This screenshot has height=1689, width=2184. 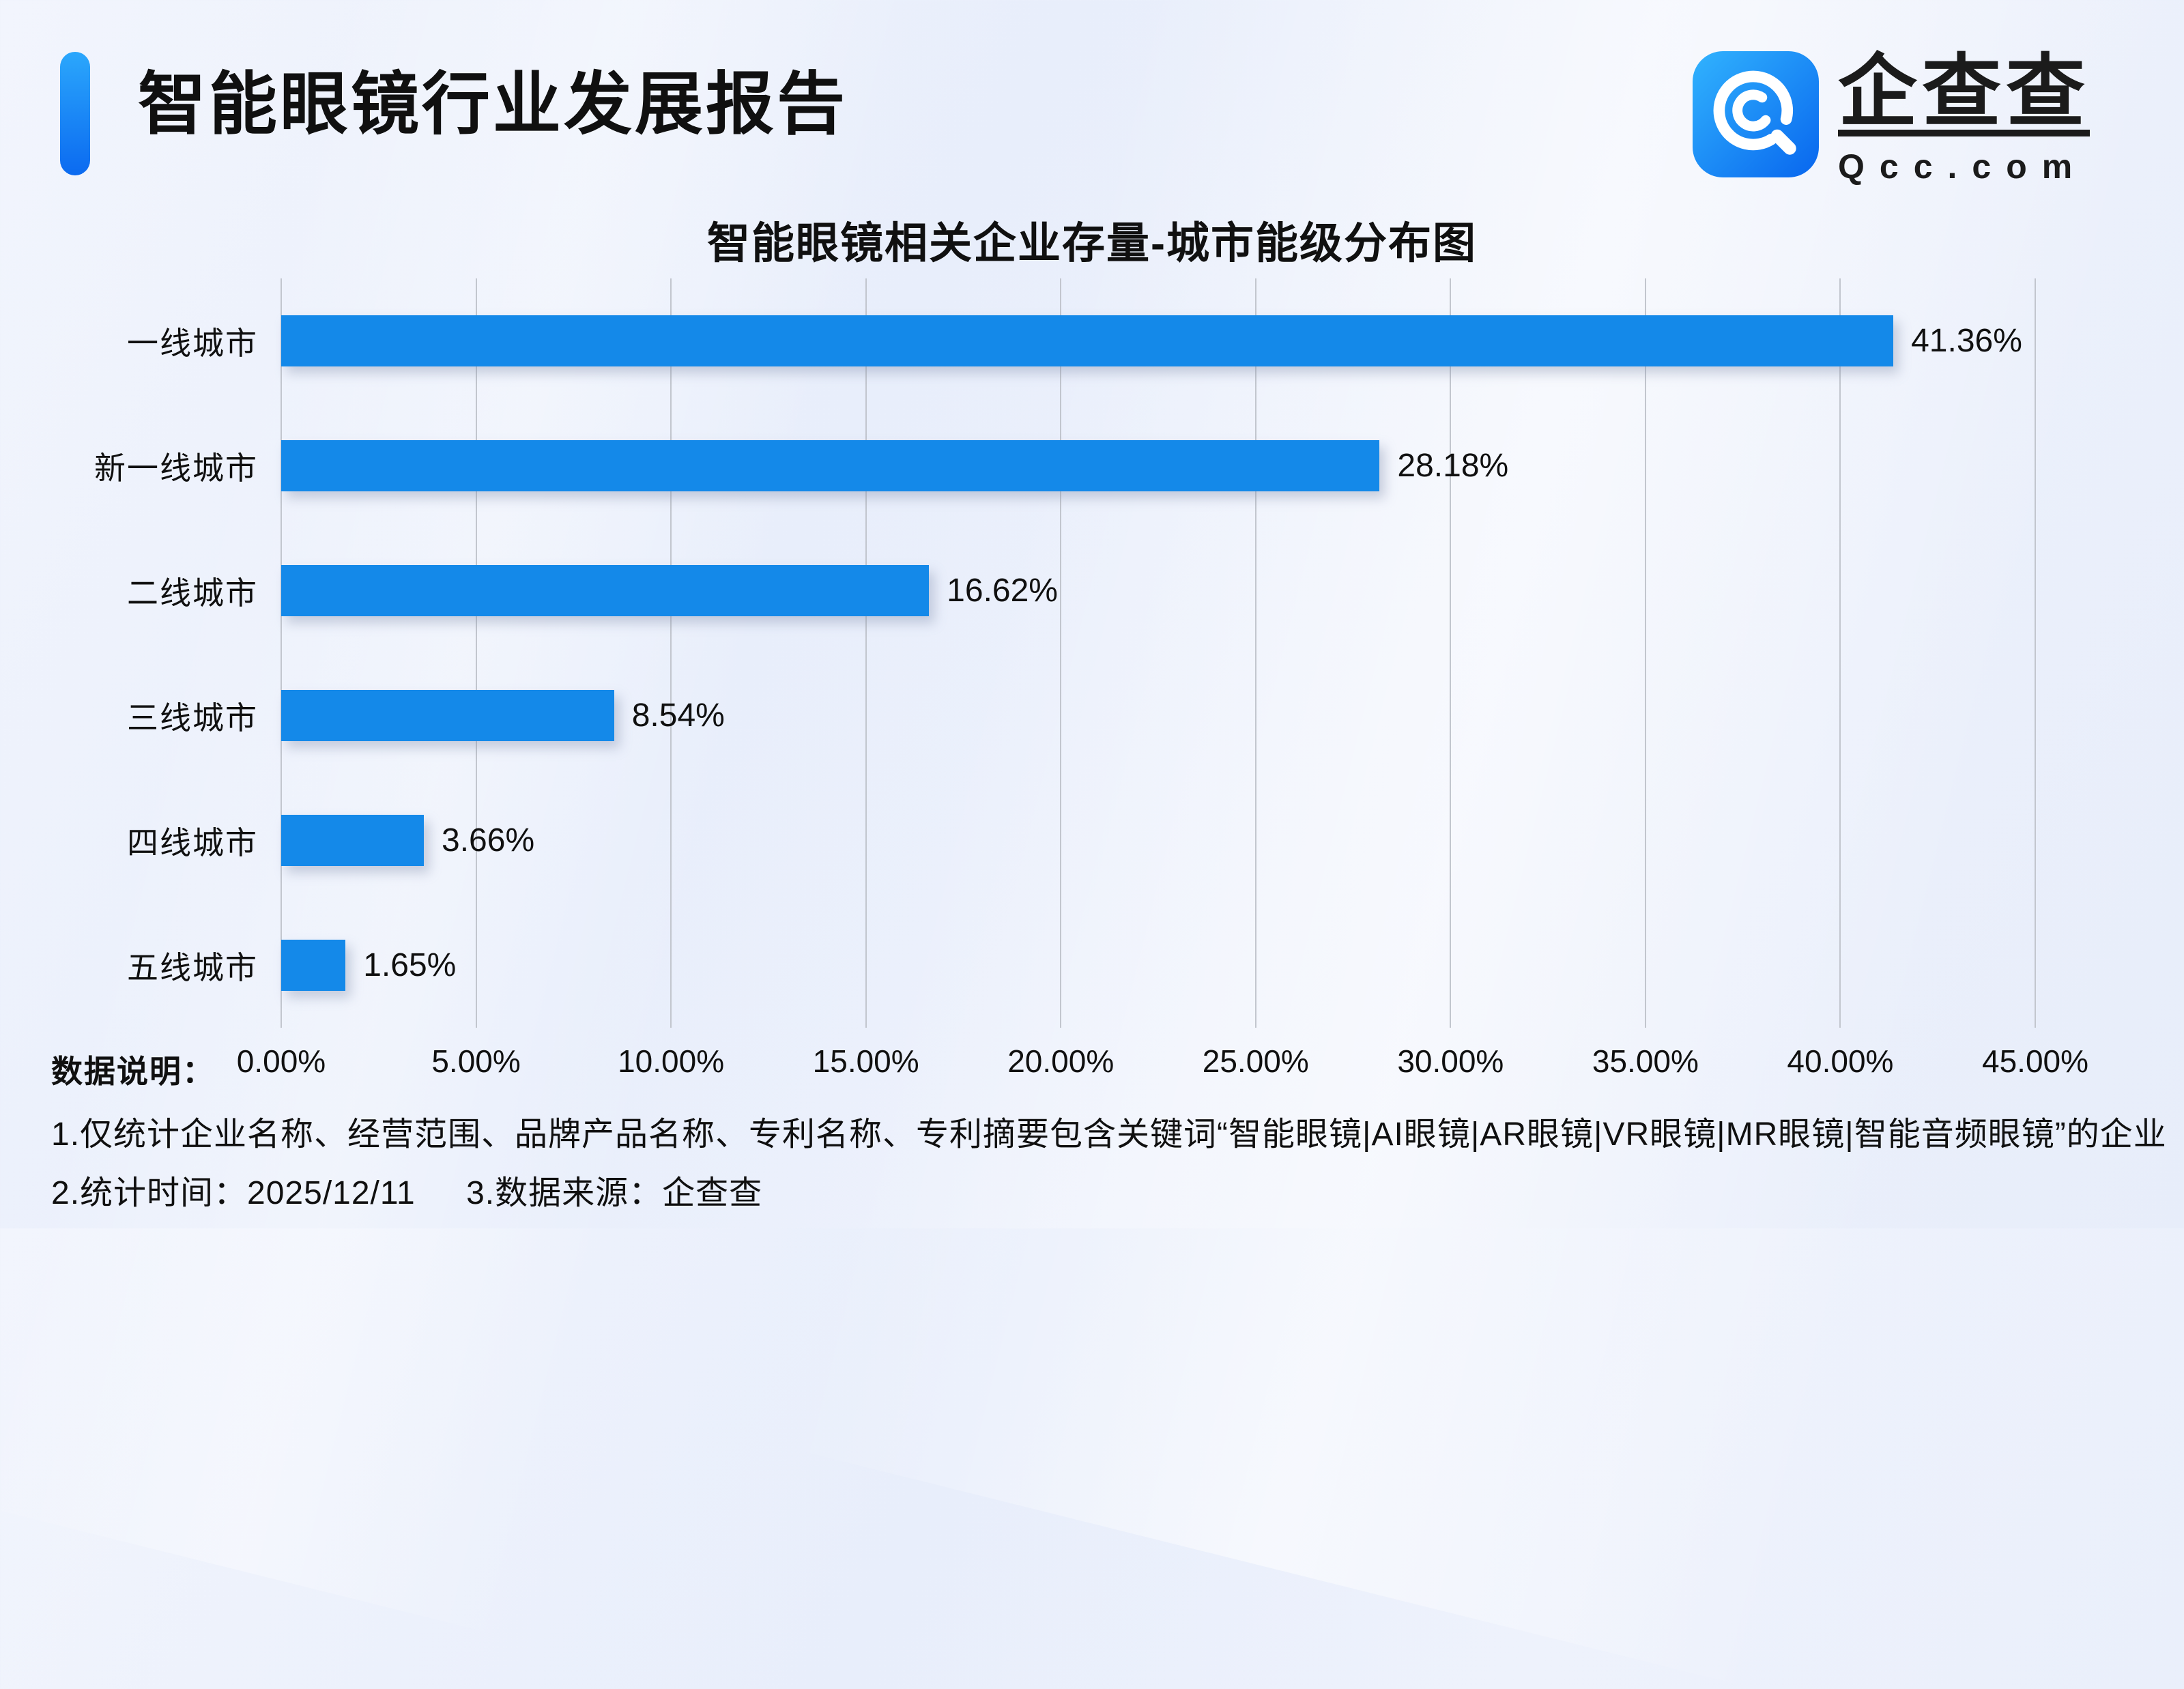 What do you see at coordinates (192, 717) in the screenshot?
I see `category-label: 三线城市` at bounding box center [192, 717].